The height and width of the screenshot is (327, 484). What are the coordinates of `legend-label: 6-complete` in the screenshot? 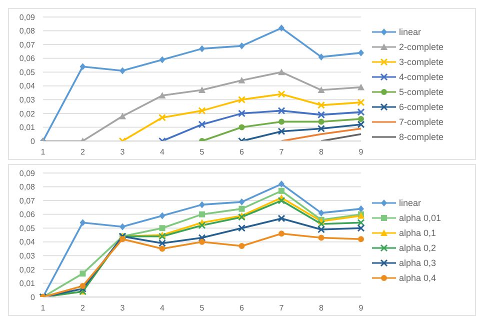 It's located at (421, 107).